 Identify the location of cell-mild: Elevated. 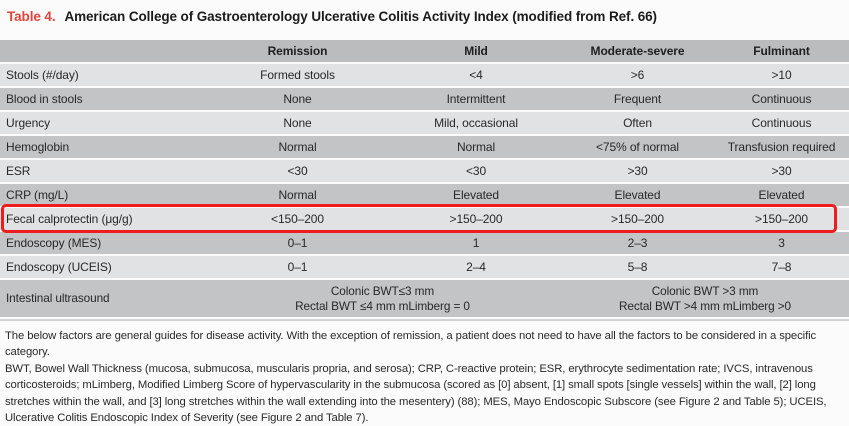
(476, 195).